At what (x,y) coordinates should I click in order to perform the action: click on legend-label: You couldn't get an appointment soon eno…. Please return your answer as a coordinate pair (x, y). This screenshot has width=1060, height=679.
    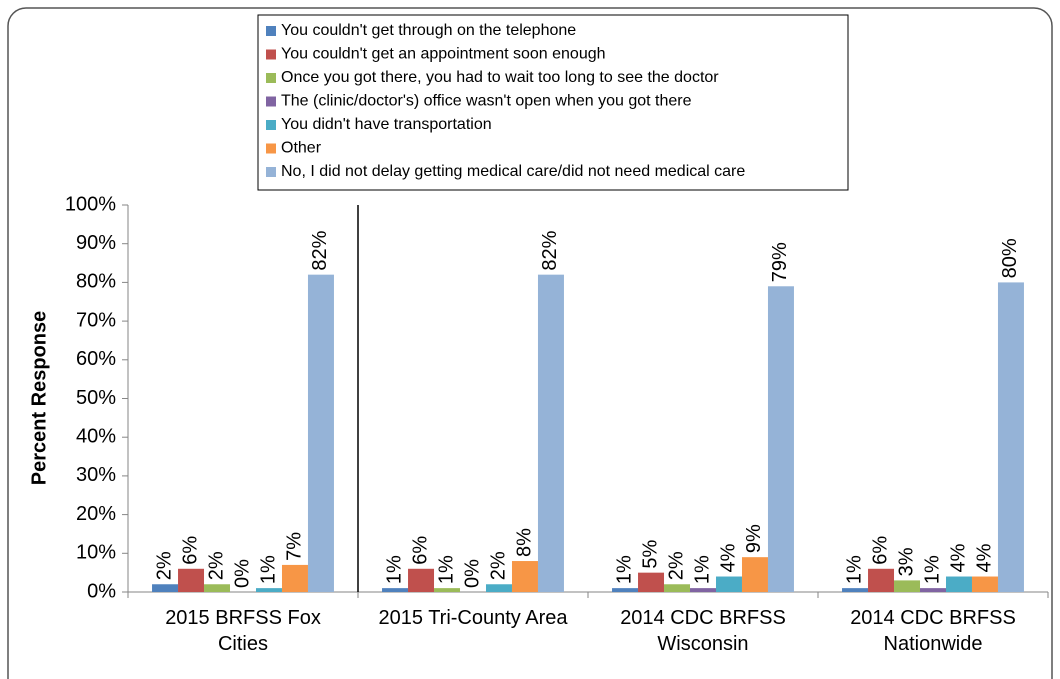
    Looking at the image, I should click on (443, 54).